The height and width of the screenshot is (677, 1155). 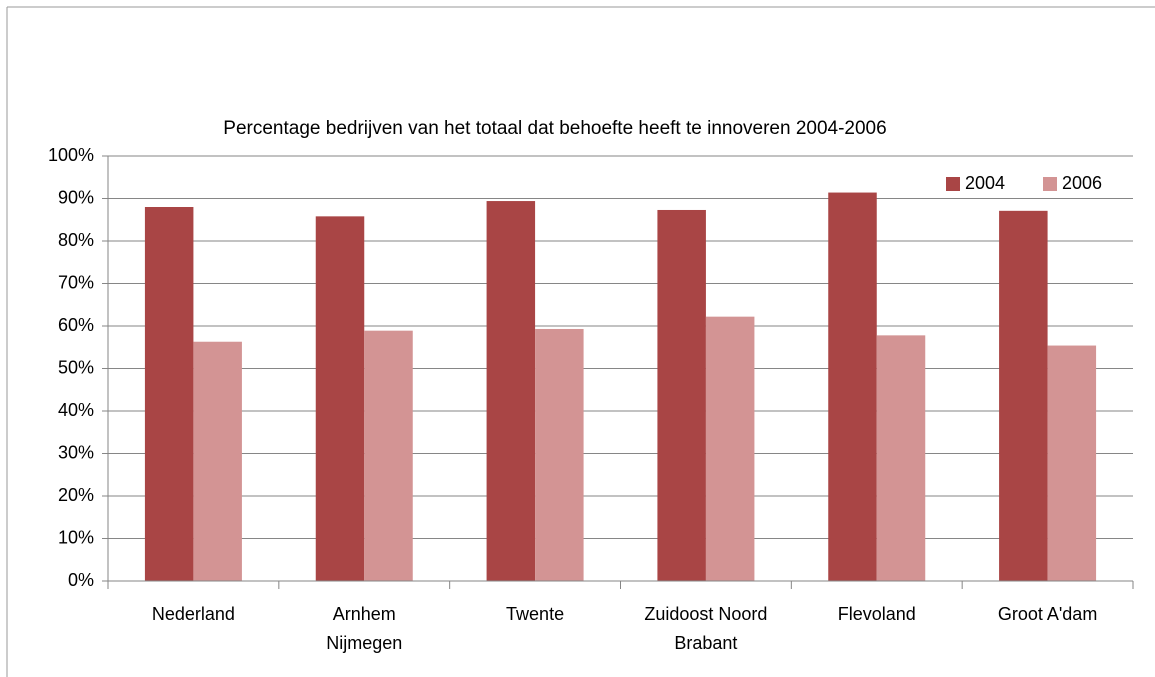 What do you see at coordinates (76, 452) in the screenshot?
I see `y-tick-label: 30%` at bounding box center [76, 452].